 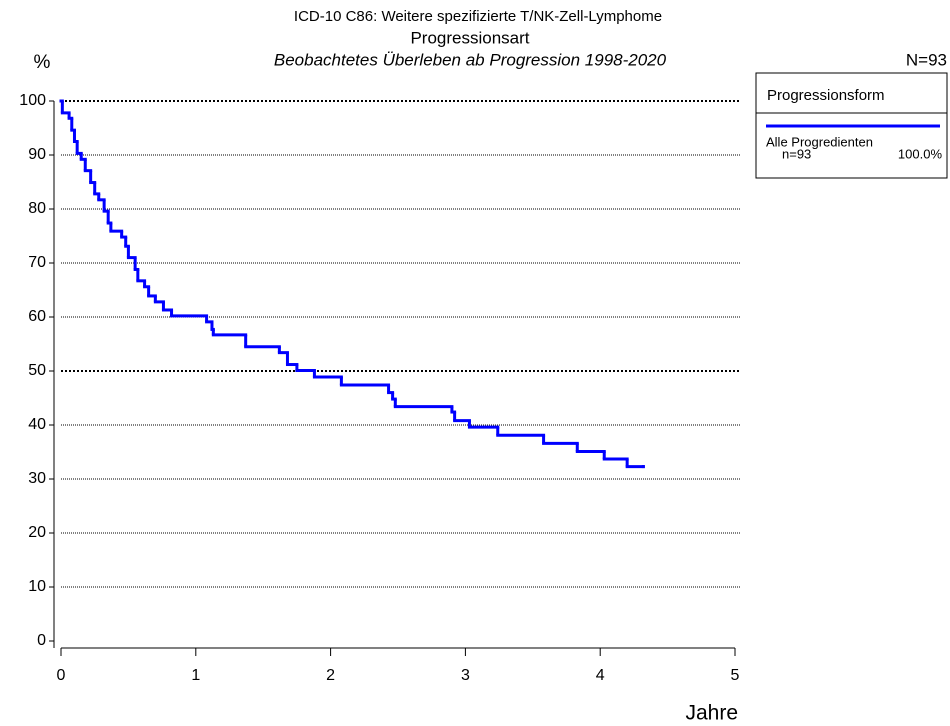 What do you see at coordinates (600, 675) in the screenshot?
I see `x-tick-label: 4` at bounding box center [600, 675].